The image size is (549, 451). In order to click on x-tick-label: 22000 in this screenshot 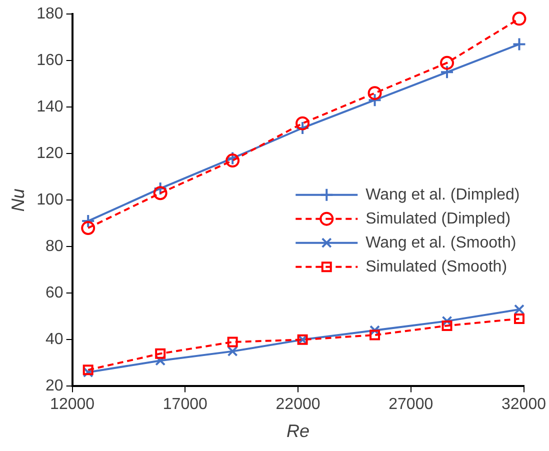, I will do `click(298, 405)`.